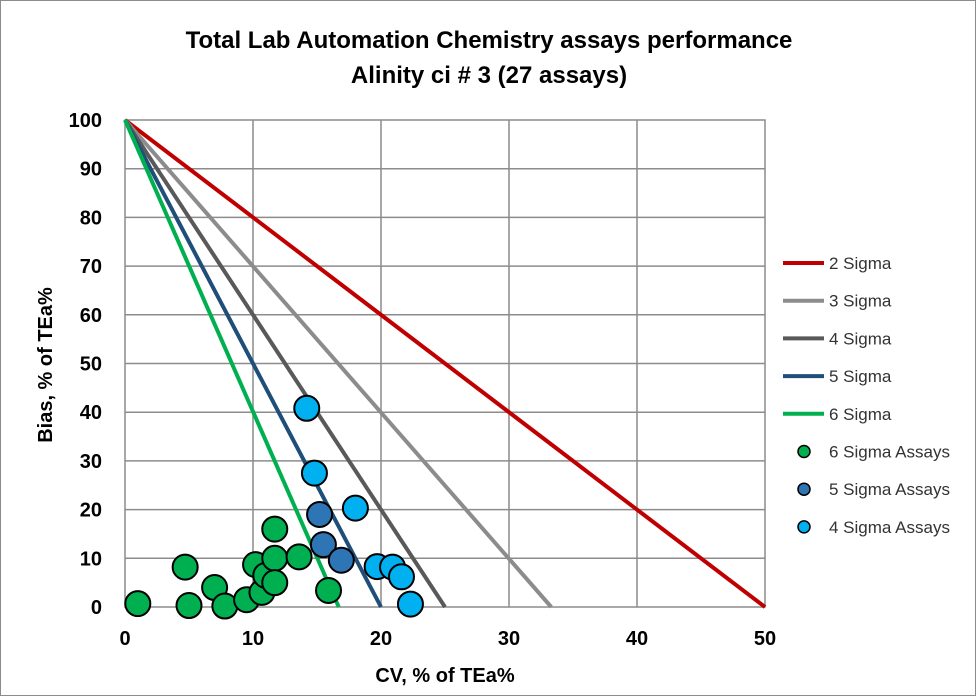 This screenshot has width=976, height=697. I want to click on x-tick-label: 10, so click(253, 639).